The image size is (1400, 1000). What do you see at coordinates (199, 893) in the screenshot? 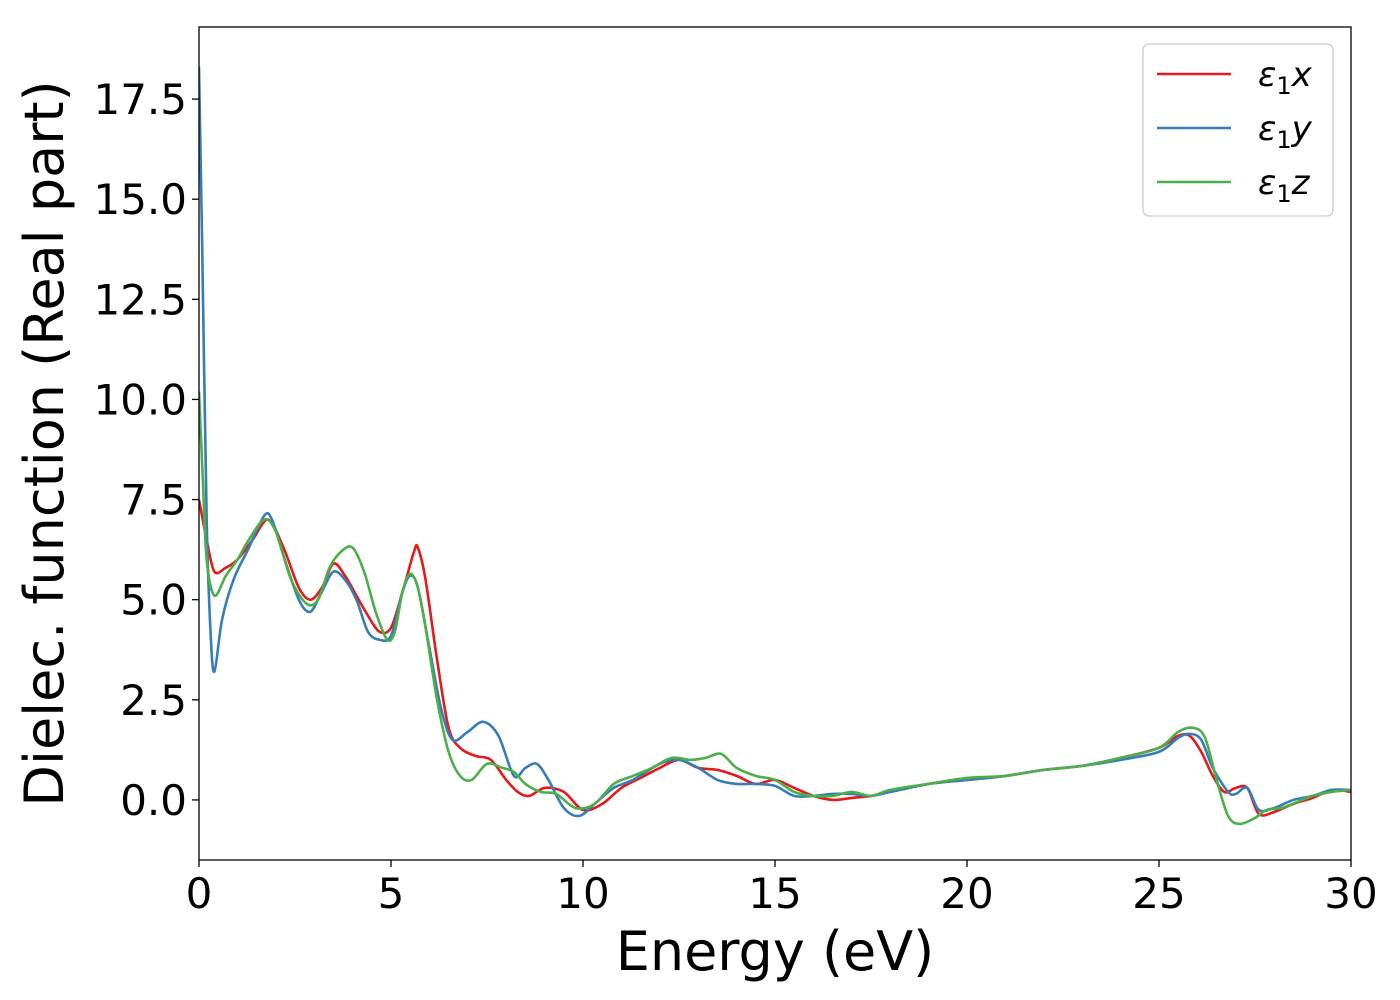
I see `x-tick-label: 0` at bounding box center [199, 893].